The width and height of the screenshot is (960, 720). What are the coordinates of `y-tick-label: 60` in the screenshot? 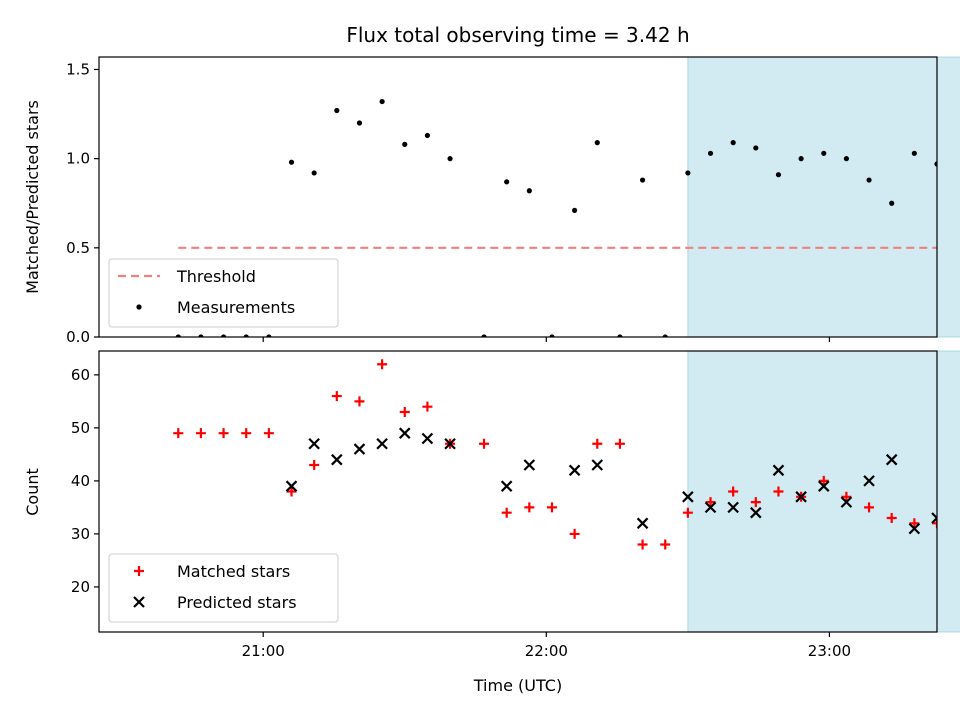 It's located at (80, 375).